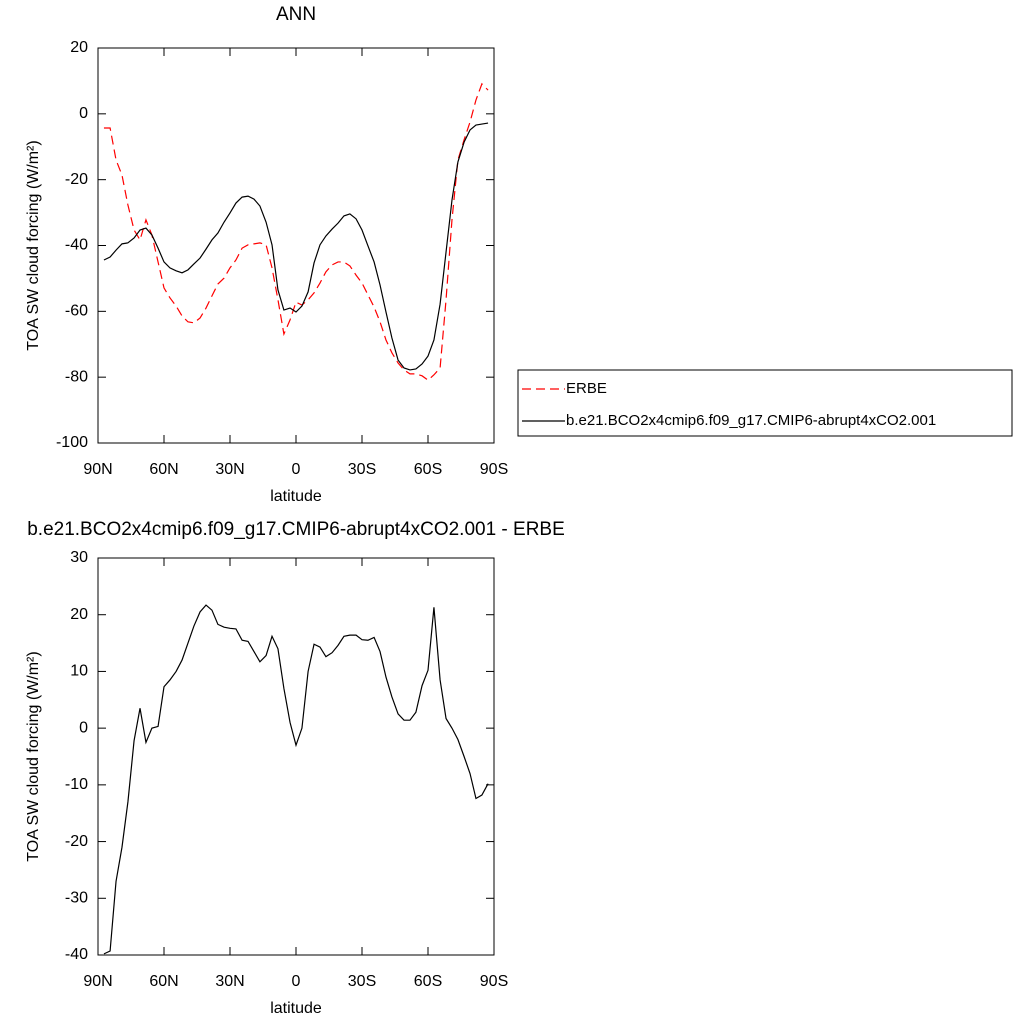  Describe the element at coordinates (76, 311) in the screenshot. I see `y-tick-label: -60` at that location.